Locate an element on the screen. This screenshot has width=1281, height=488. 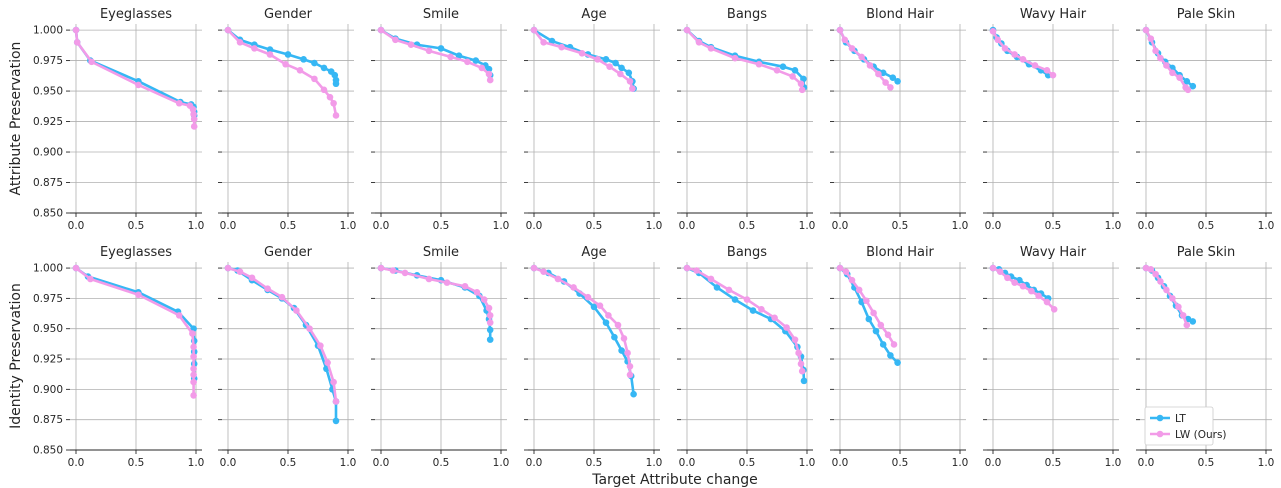
panel-r2-4: 0.0 0.5 1.0 Age is located at coordinates (593, 357).